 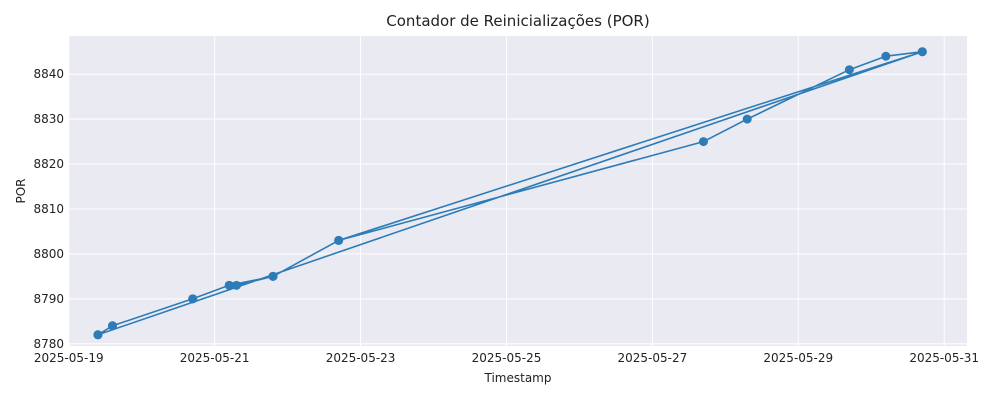 What do you see at coordinates (361, 358) in the screenshot?
I see `x-tick-label: 2025-05-23` at bounding box center [361, 358].